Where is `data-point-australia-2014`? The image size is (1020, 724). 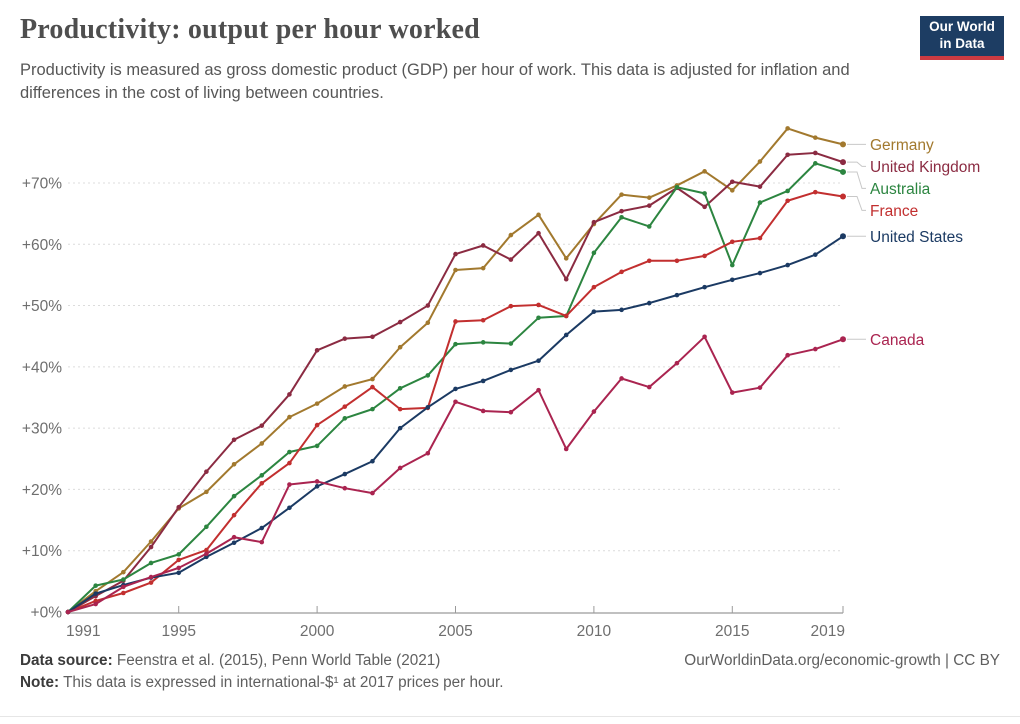 data-point-australia-2014 is located at coordinates (704, 193).